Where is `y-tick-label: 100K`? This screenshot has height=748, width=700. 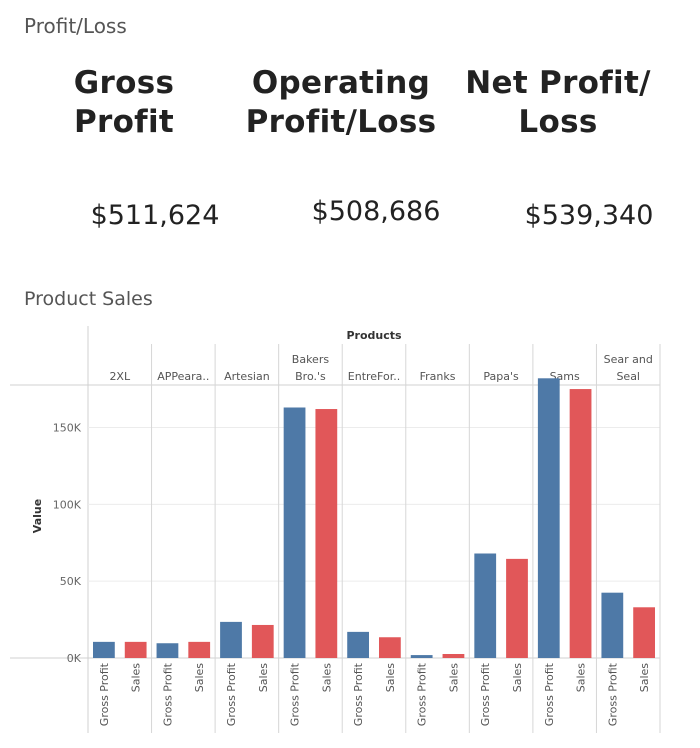
y-tick-label: 100K is located at coordinates (67, 504).